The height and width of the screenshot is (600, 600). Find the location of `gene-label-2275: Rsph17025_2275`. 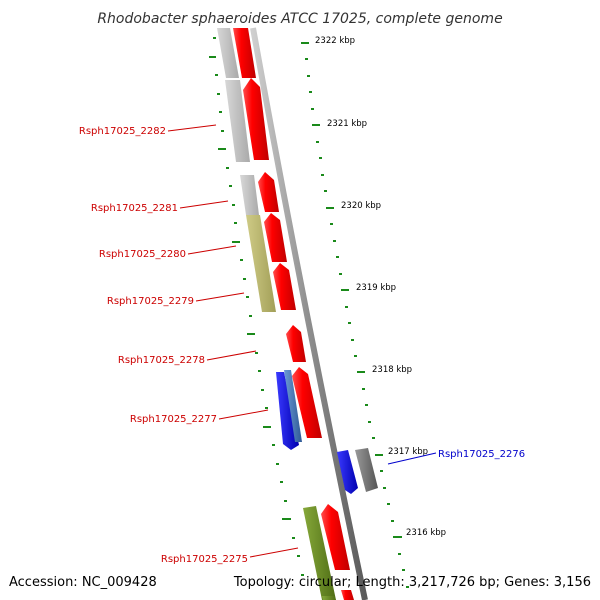

gene-label-2275: Rsph17025_2275 is located at coordinates (204, 559).